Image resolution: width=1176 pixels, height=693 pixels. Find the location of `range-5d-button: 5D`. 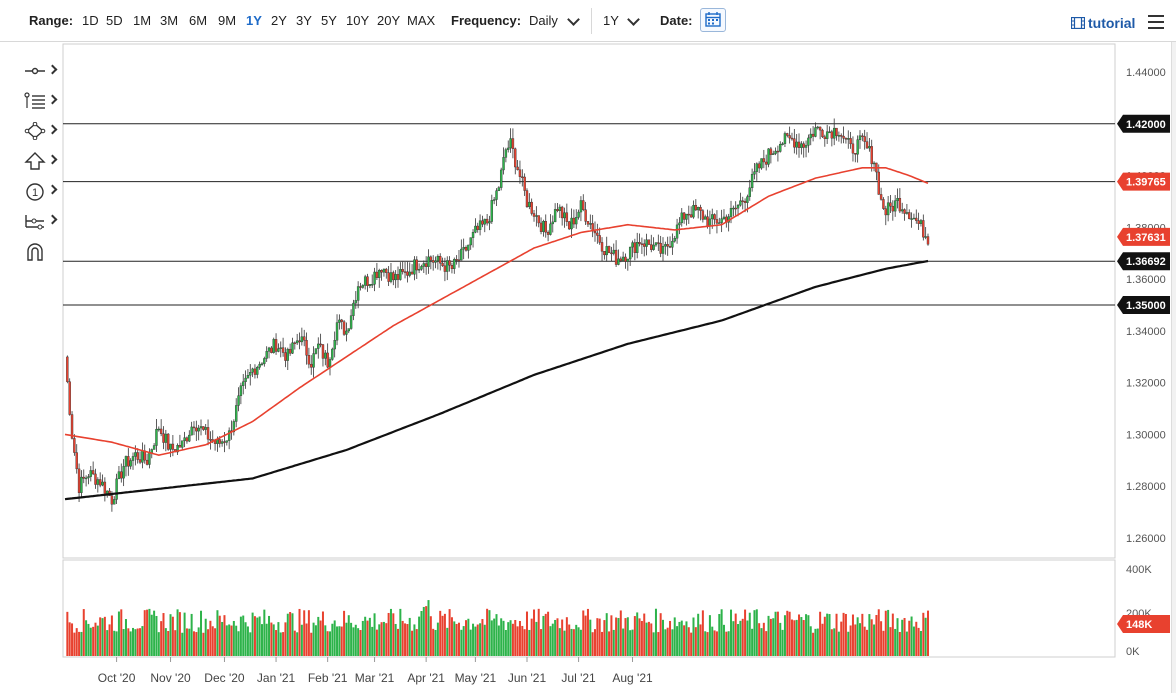

range-5d-button: 5D is located at coordinates (114, 20).